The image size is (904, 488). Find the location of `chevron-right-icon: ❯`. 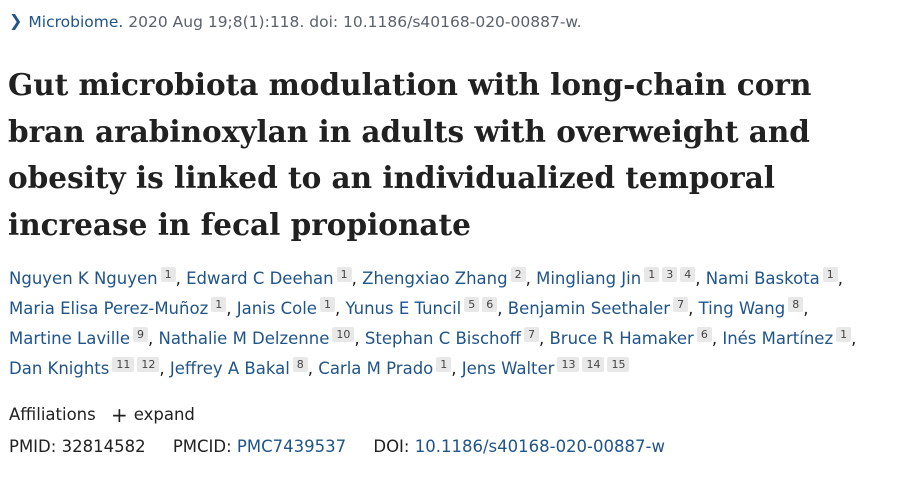

chevron-right-icon: ❯ is located at coordinates (16, 20).